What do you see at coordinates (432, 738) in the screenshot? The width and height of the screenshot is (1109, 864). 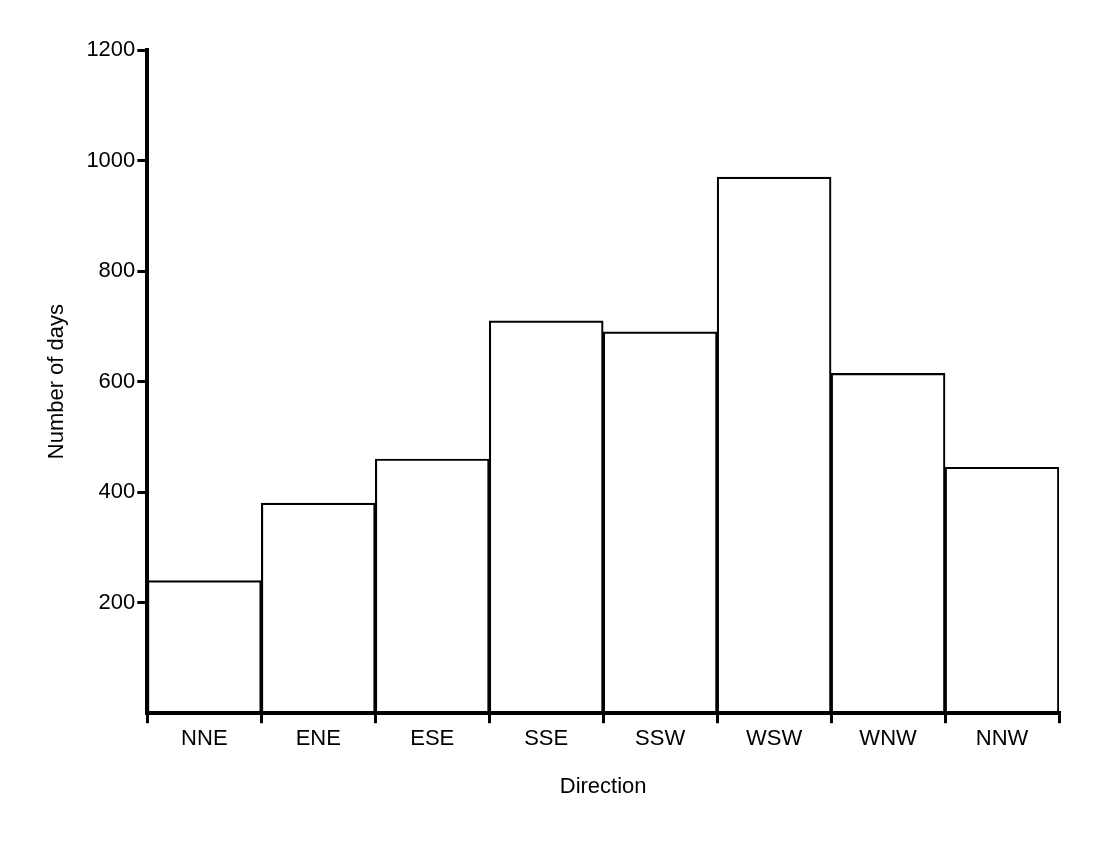 I see `x-tick-label: ESE` at bounding box center [432, 738].